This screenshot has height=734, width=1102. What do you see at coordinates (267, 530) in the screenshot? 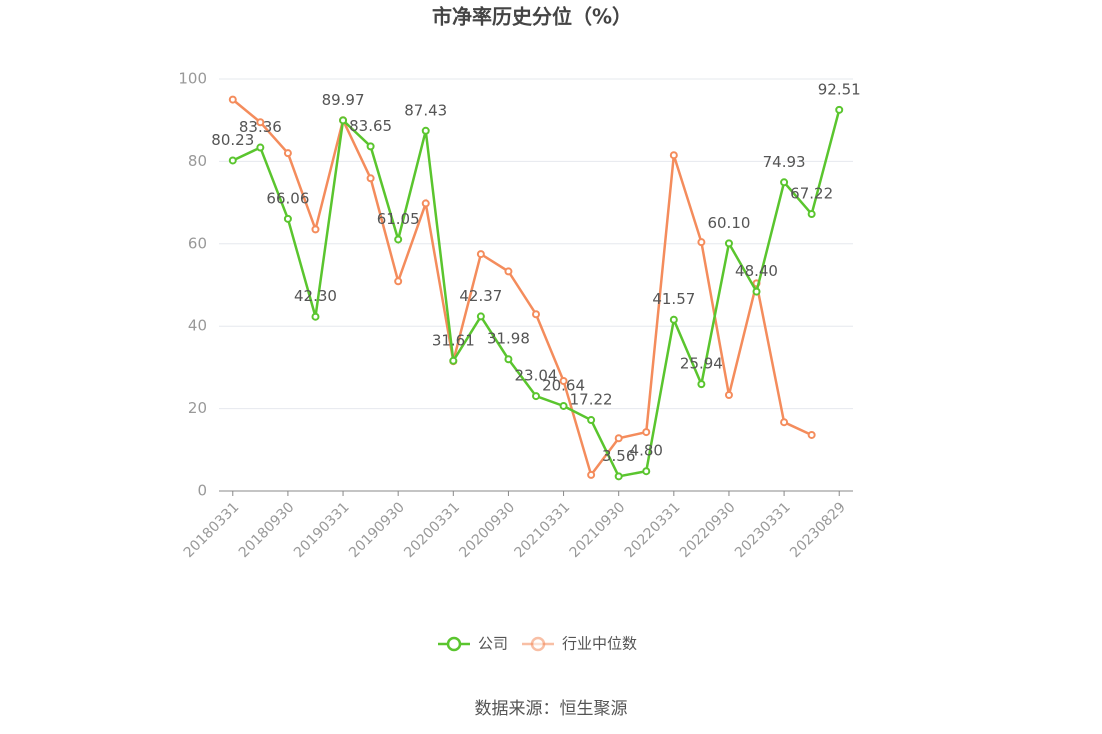
I see `x-tick-label: 20180930` at bounding box center [267, 530].